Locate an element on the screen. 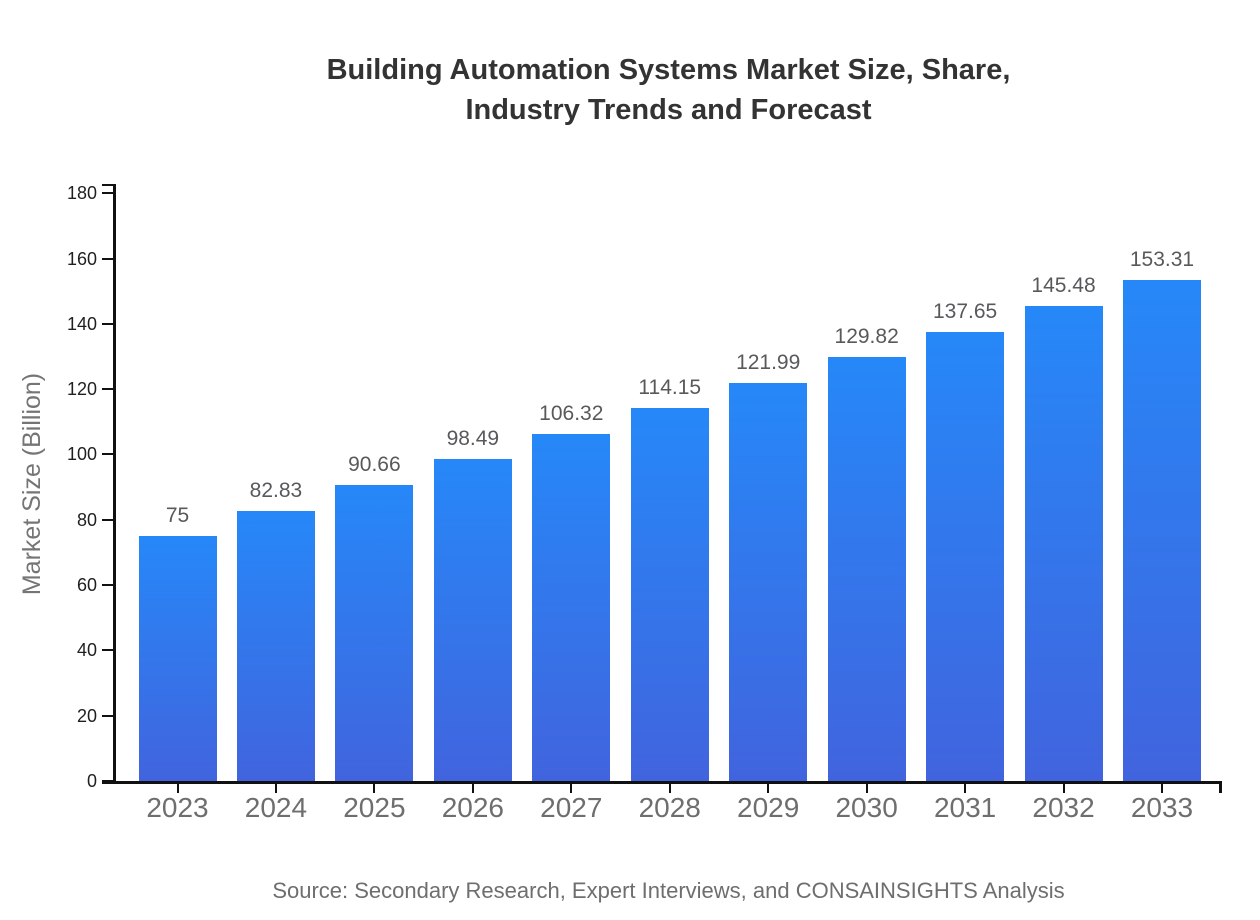  bar-value-label: 90.66 is located at coordinates (374, 464).